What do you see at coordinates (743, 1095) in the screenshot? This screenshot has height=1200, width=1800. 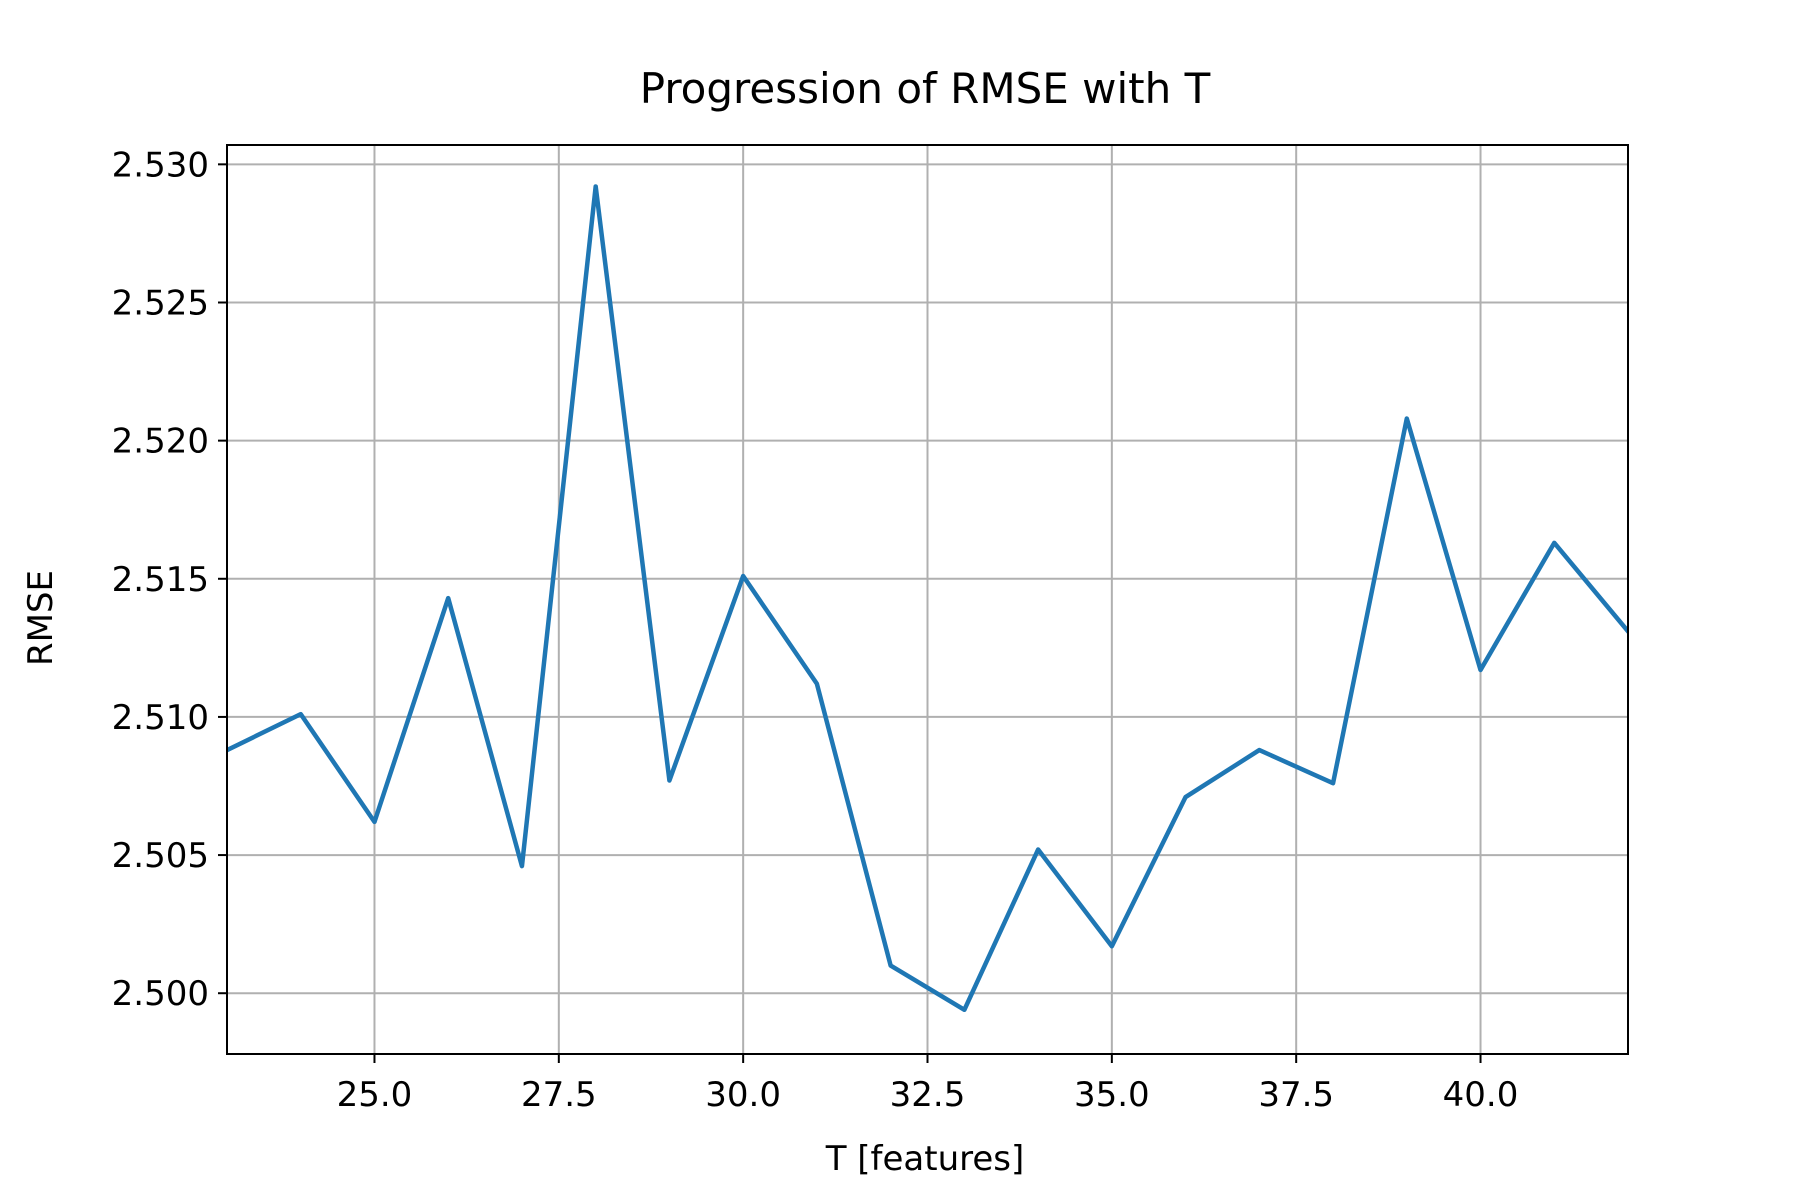 I see `x-tick-label: 30.0` at bounding box center [743, 1095].